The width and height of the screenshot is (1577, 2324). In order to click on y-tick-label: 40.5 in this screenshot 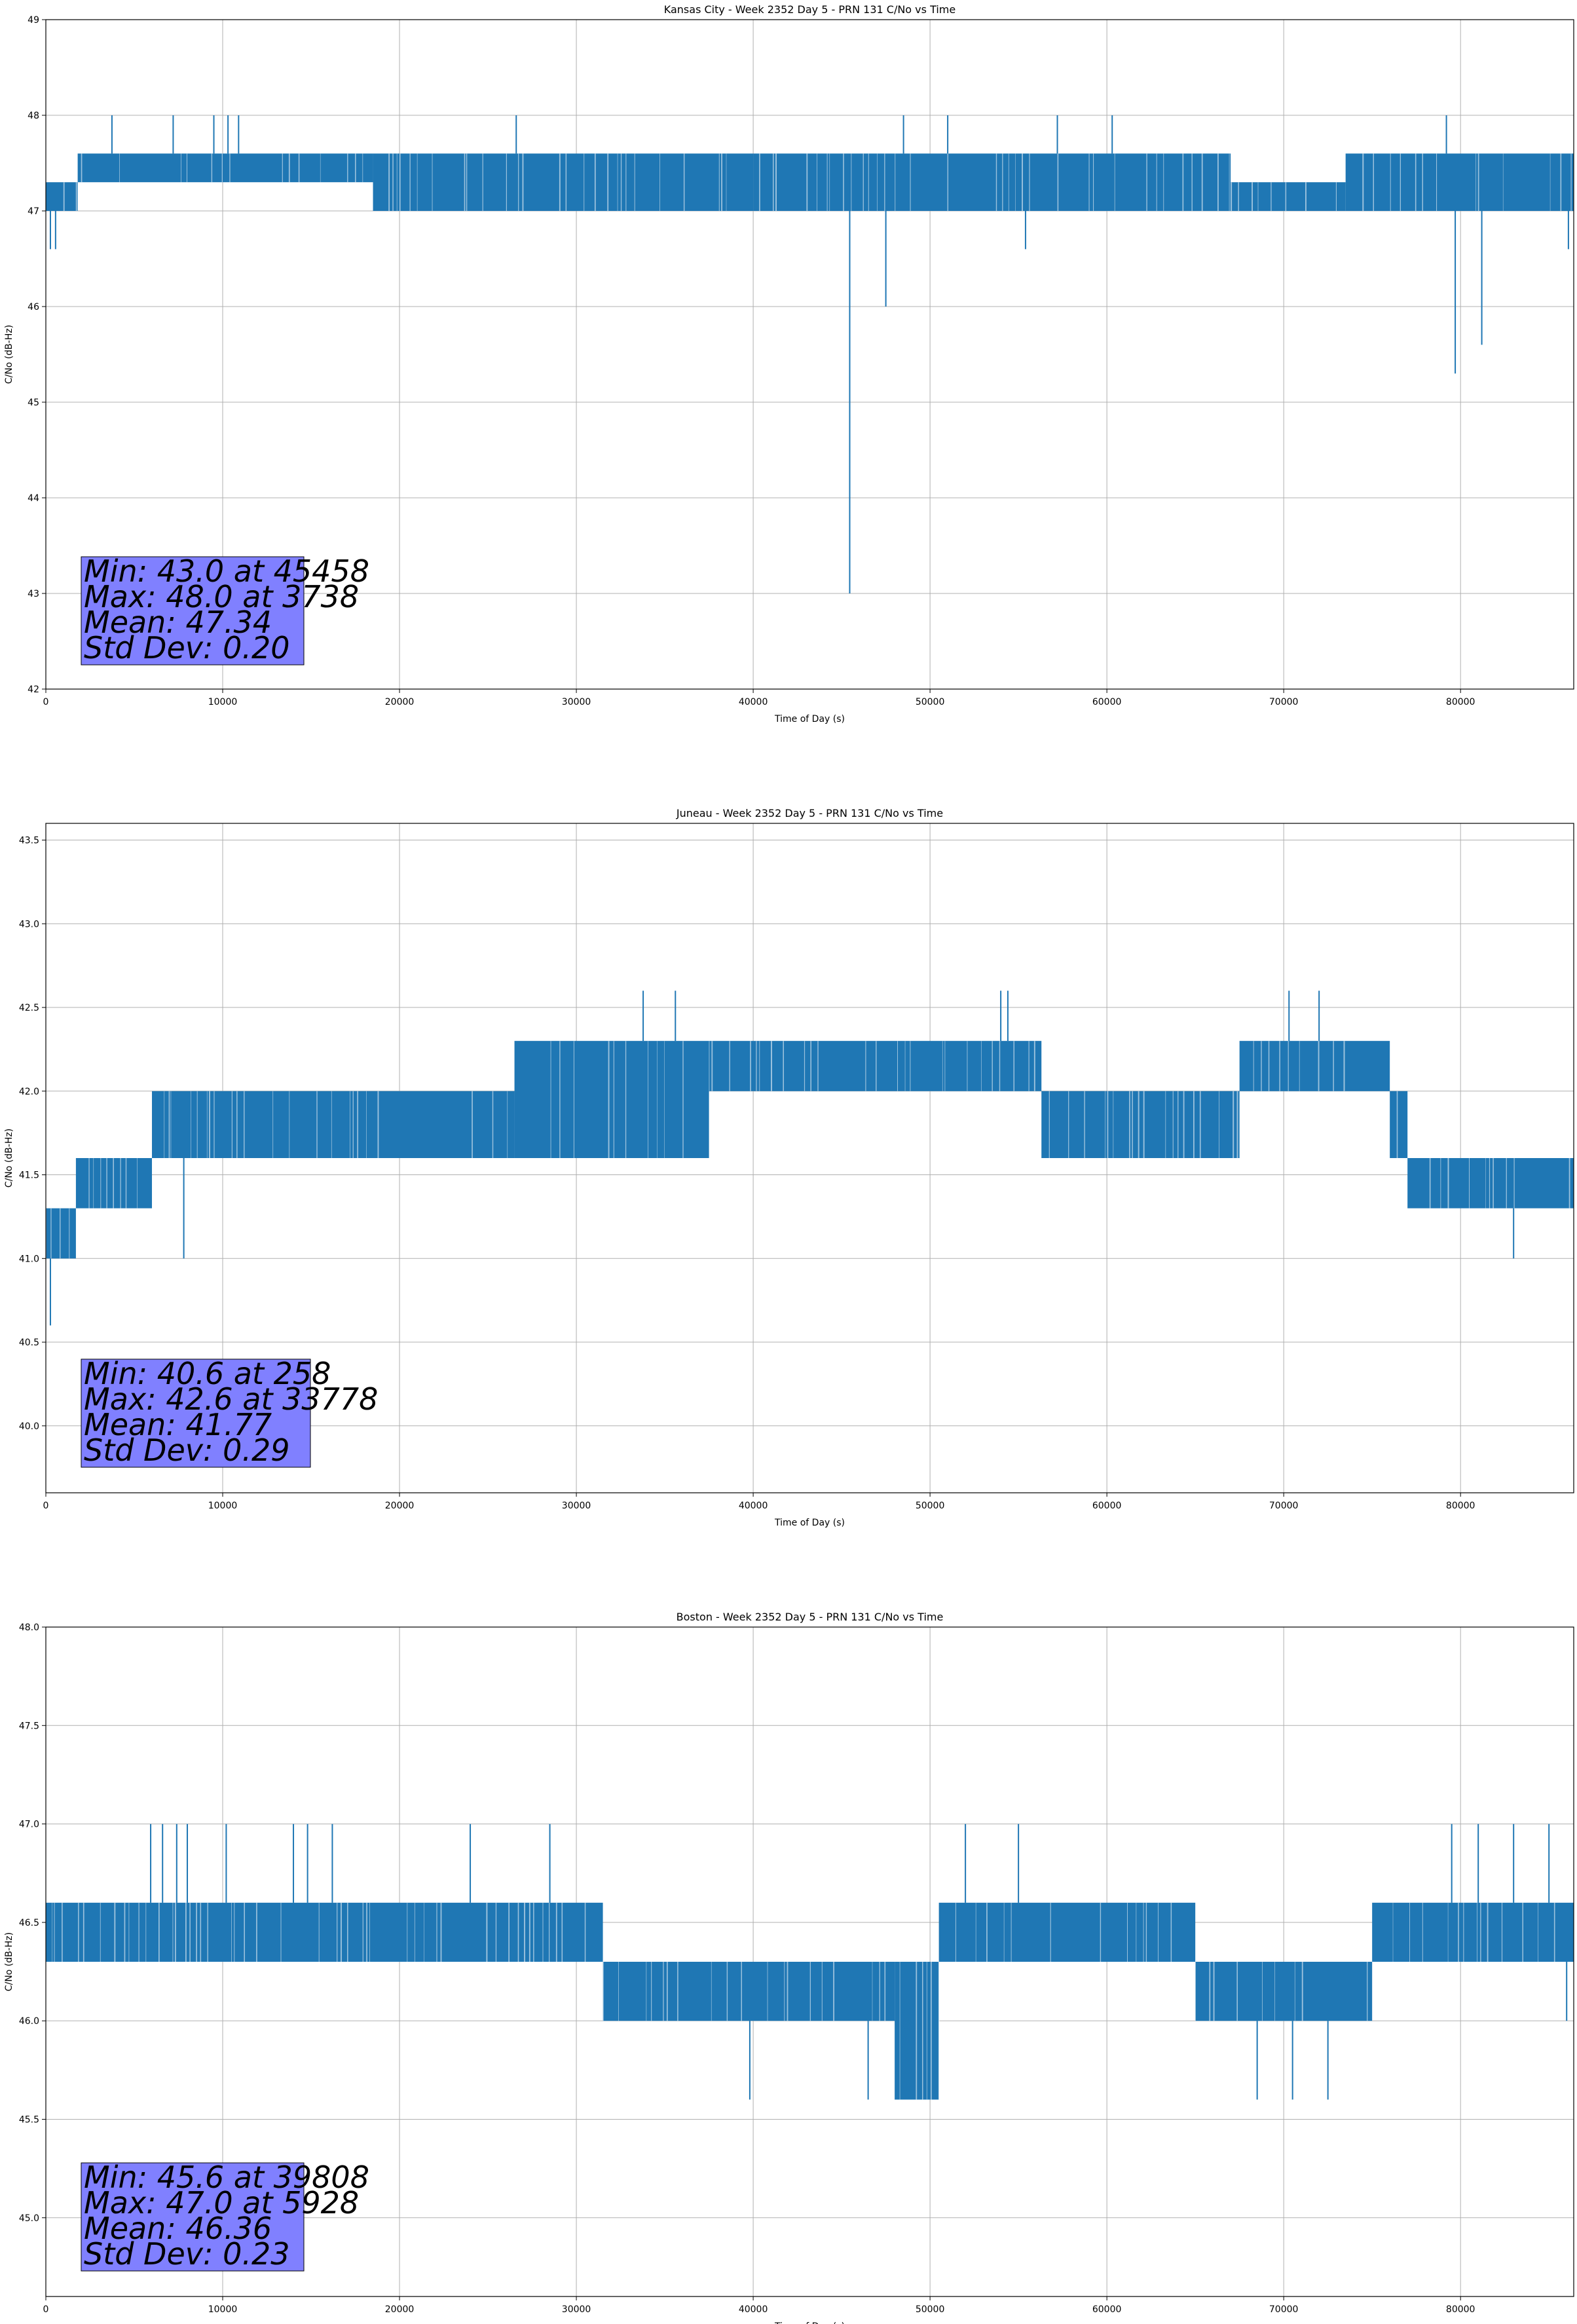, I will do `click(29, 1343)`.